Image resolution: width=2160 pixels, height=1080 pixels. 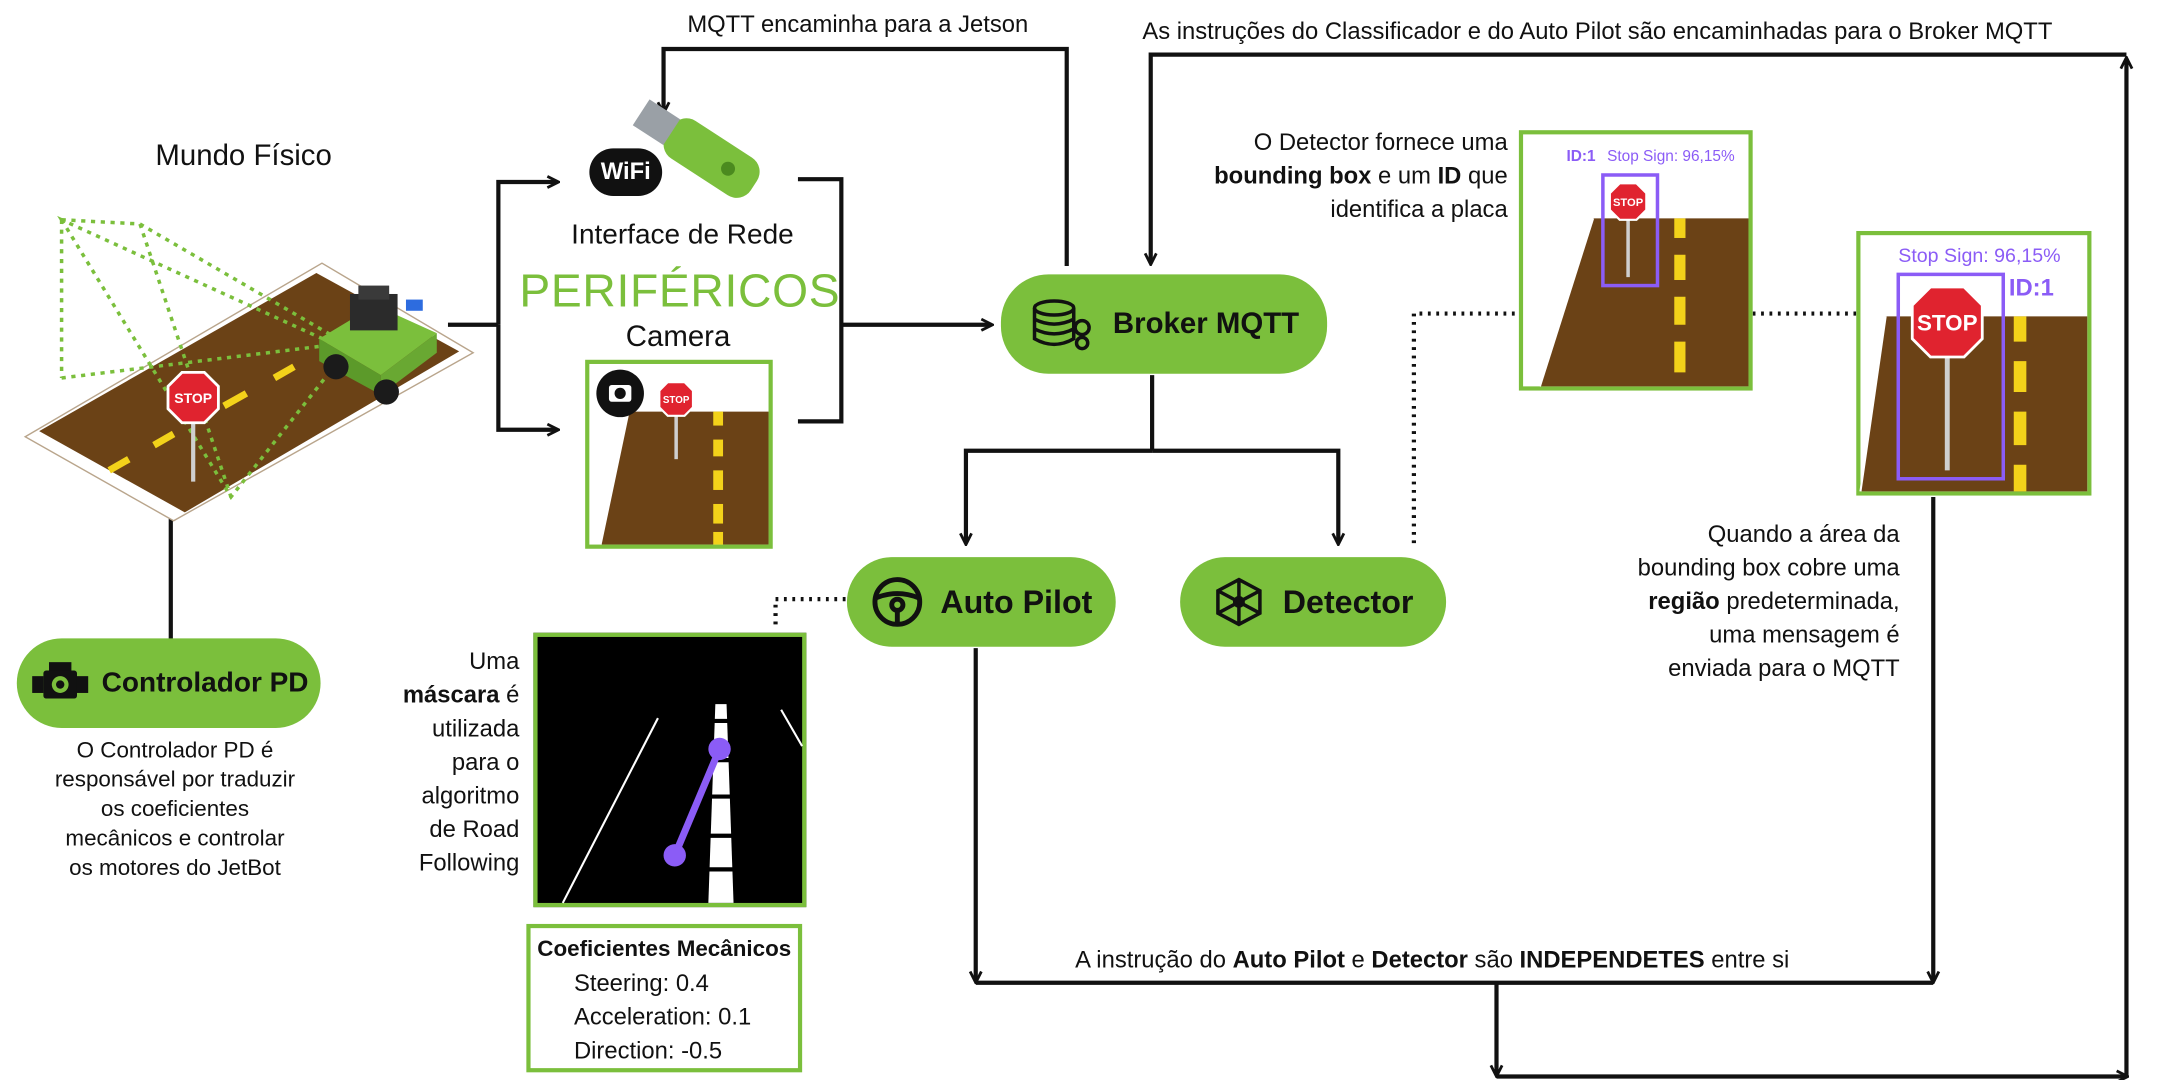 I want to click on autopilot-node: Auto Pilot, so click(x=981, y=602).